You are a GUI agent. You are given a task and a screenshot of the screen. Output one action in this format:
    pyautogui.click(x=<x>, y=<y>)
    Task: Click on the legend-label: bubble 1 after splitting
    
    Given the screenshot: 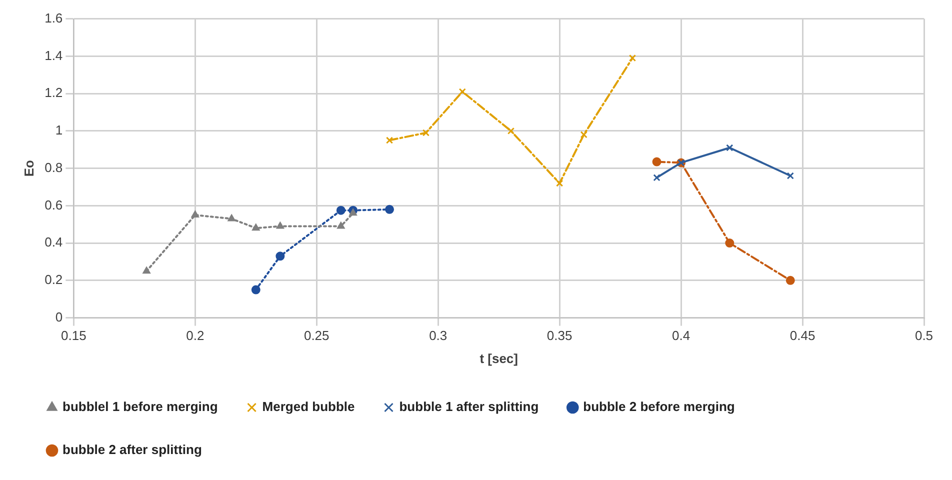 What is the action you would take?
    pyautogui.click(x=469, y=406)
    